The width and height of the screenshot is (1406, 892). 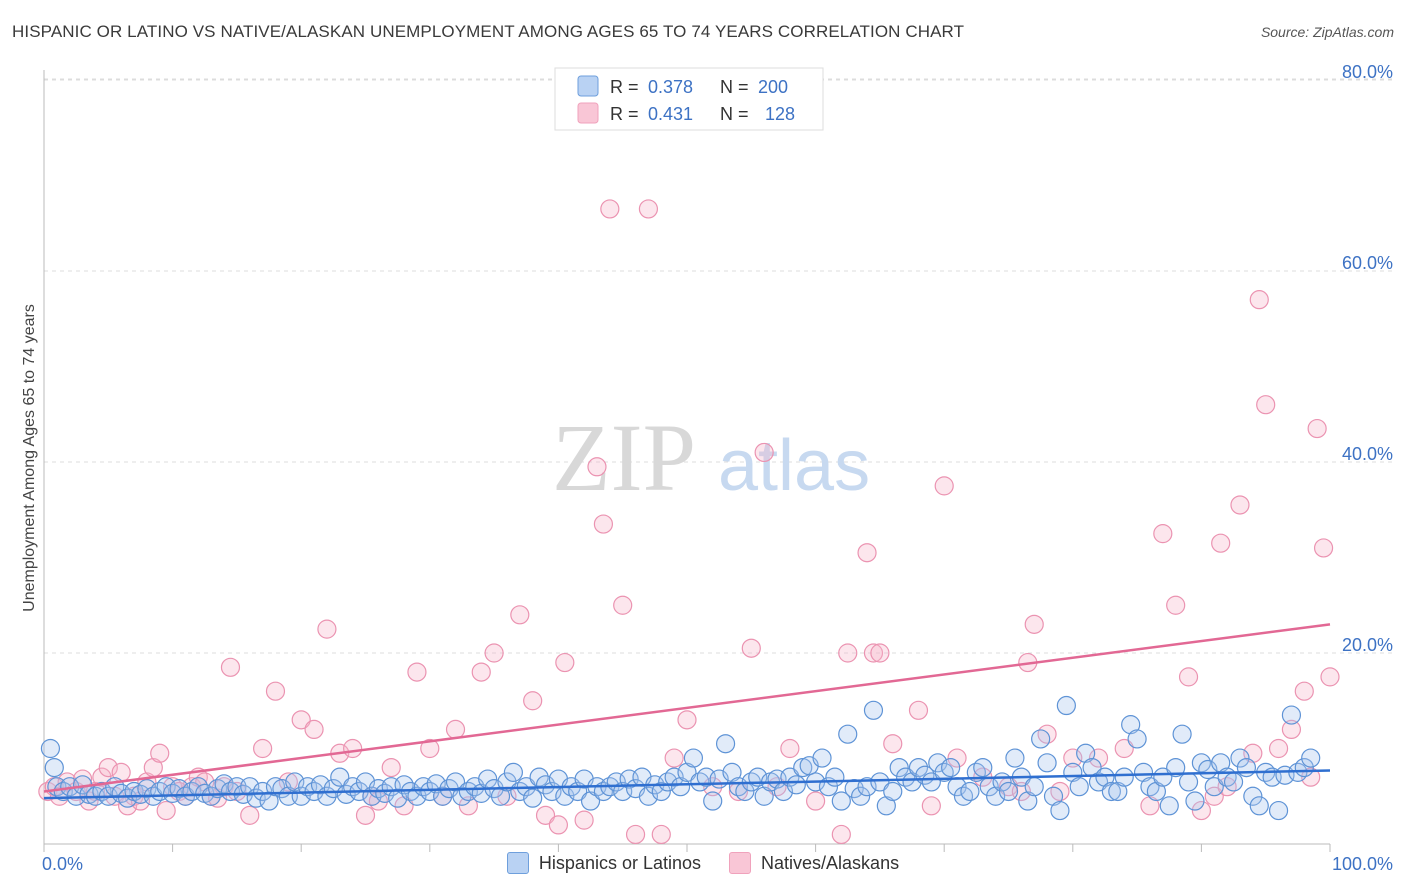 I want to click on legend-r-label-2: R =, so click(x=624, y=114).